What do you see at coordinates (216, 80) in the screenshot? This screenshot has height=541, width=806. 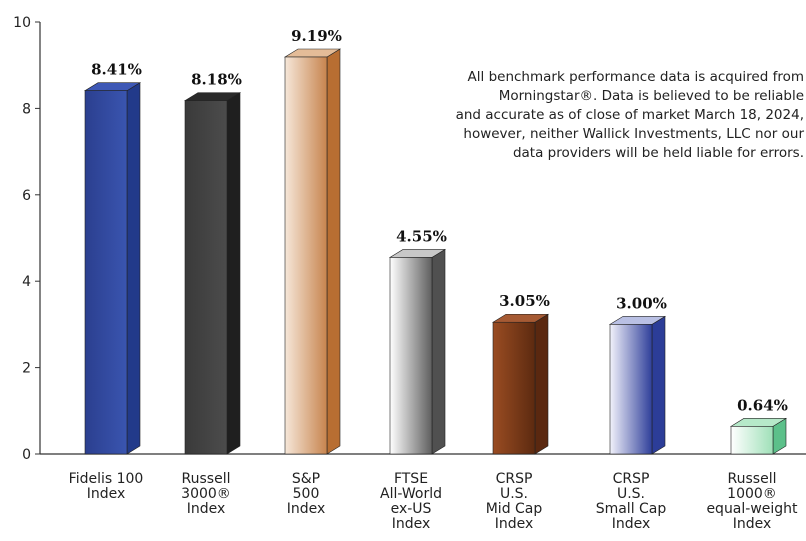 I see `data-label: 8.18%` at bounding box center [216, 80].